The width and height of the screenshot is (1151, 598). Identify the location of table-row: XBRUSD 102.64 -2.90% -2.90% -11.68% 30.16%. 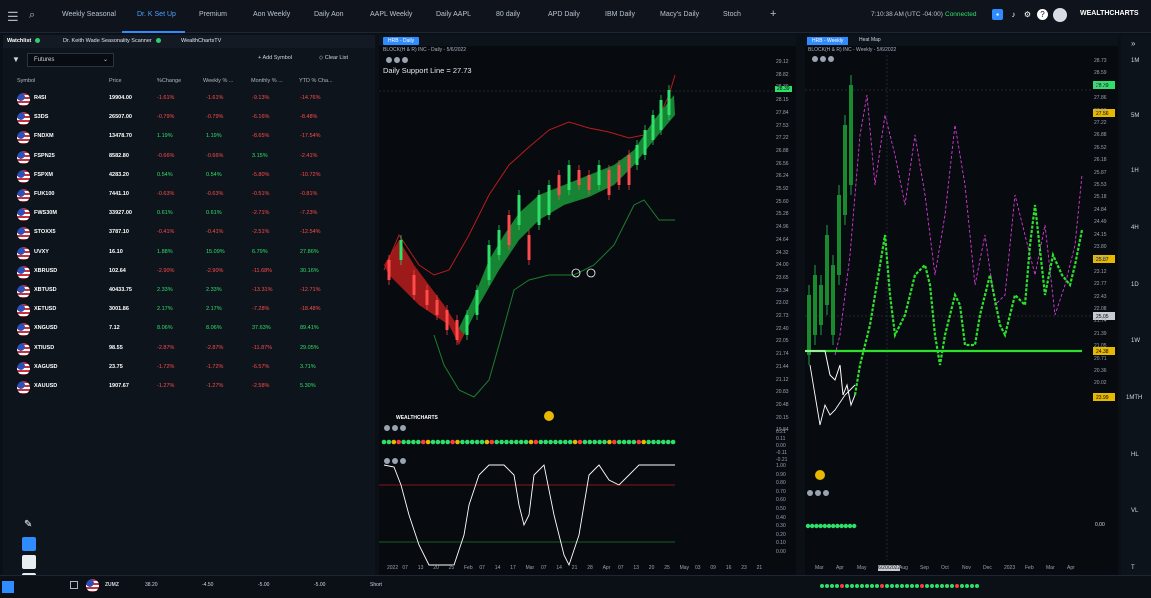
(189, 272).